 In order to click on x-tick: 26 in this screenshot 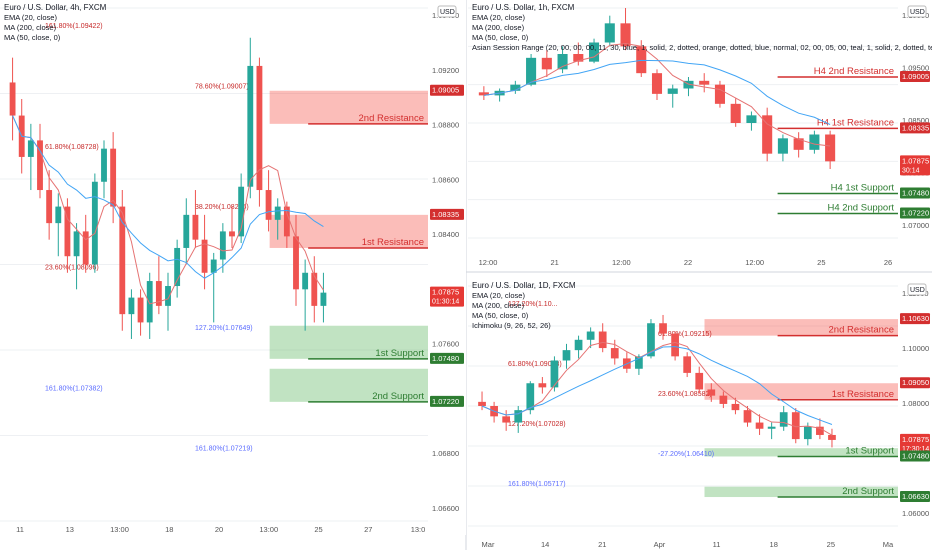, I will do `click(888, 262)`.